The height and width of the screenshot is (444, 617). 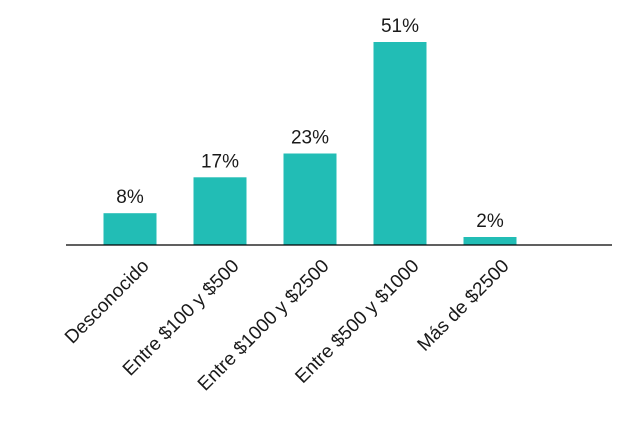 What do you see at coordinates (220, 161) in the screenshot?
I see `bar-value-label-1: 17%` at bounding box center [220, 161].